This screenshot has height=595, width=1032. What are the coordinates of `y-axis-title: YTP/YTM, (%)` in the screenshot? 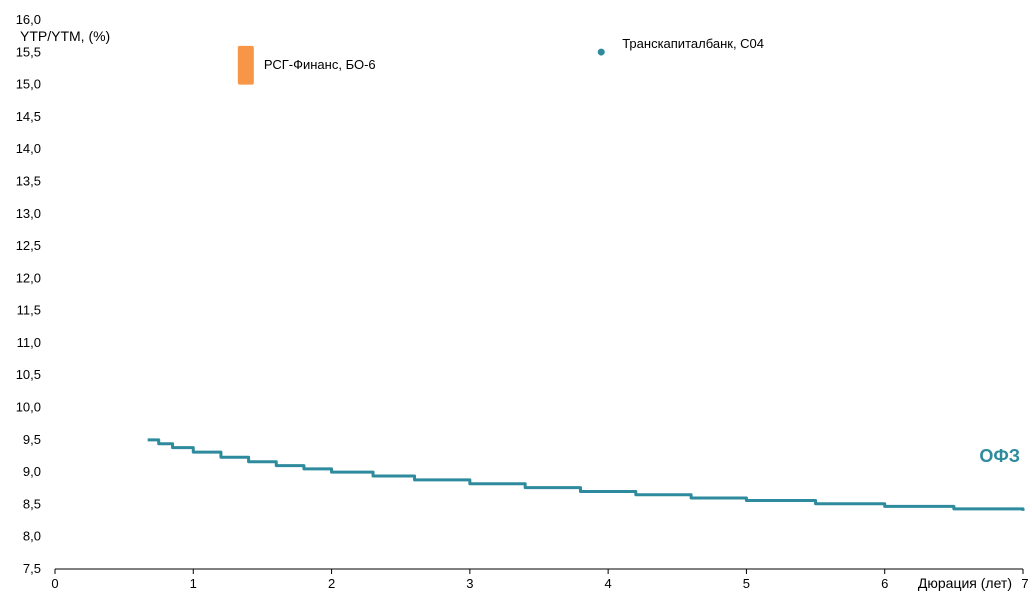 It's located at (65, 36).